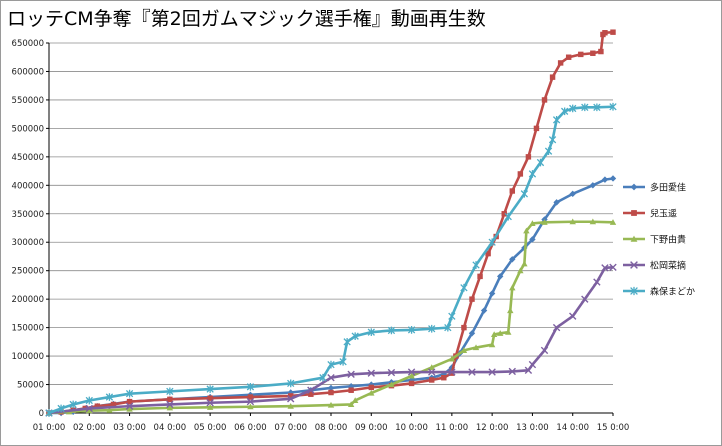 This screenshot has width=722, height=446. Describe the element at coordinates (28, 101) in the screenshot. I see `y-tick-label: 550000` at that location.